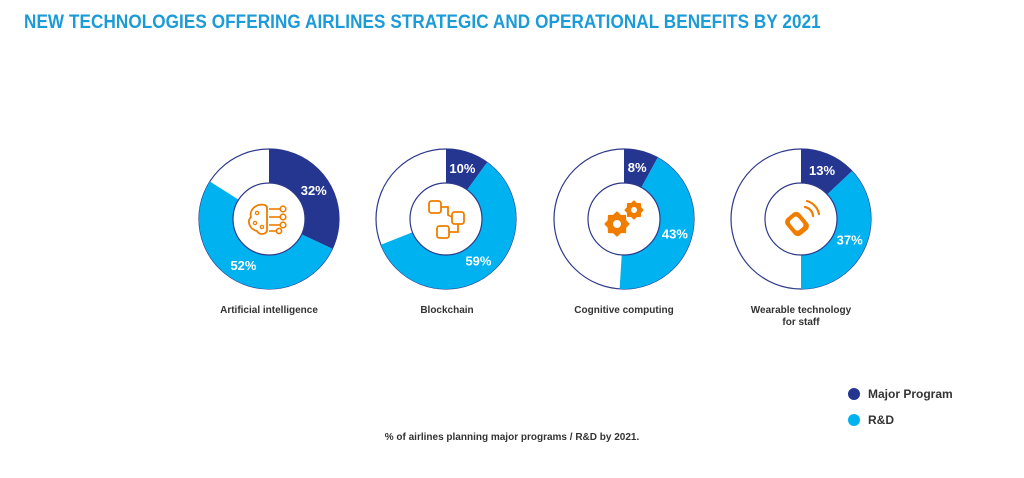 The image size is (1024, 478). I want to click on wearable-icon, so click(803, 218).